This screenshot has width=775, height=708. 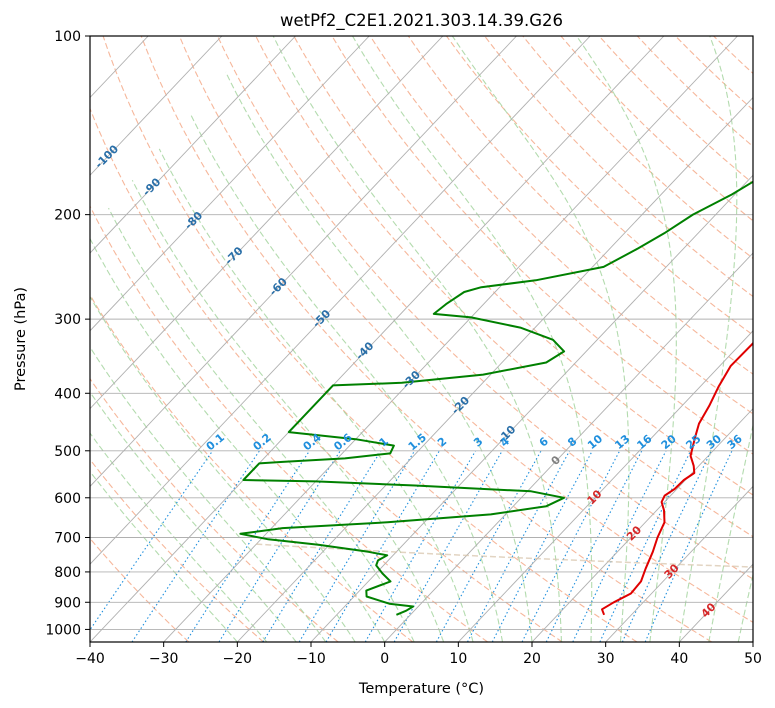 What do you see at coordinates (21, 339) in the screenshot?
I see `y-axis-label: Pressure (hPa)` at bounding box center [21, 339].